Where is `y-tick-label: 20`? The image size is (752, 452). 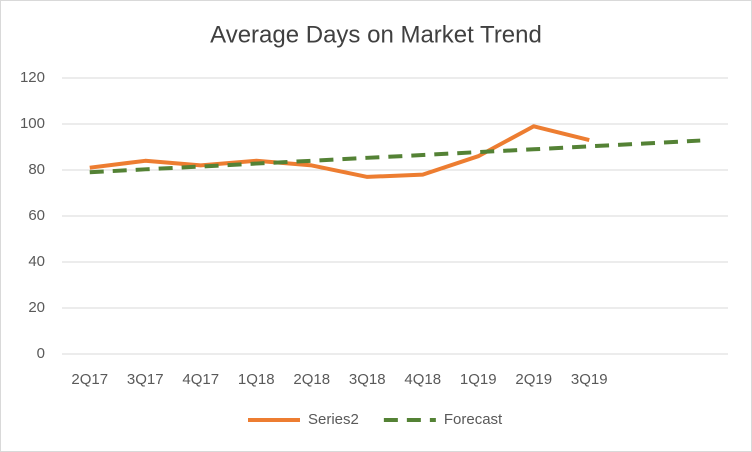 y-tick-label: 20 is located at coordinates (36, 307).